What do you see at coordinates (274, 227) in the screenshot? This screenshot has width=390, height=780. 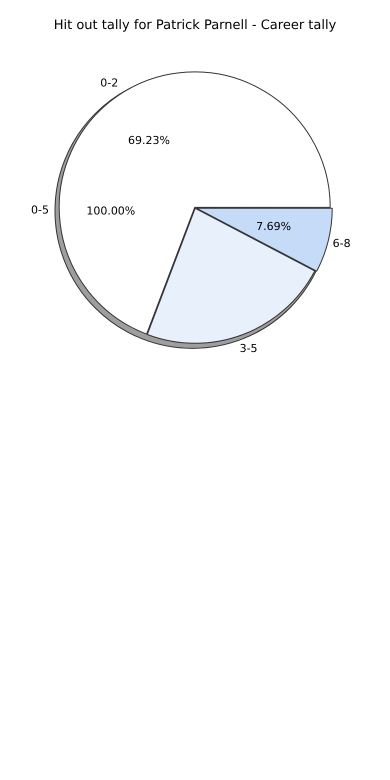 I see `data-label: 7.69%` at bounding box center [274, 227].